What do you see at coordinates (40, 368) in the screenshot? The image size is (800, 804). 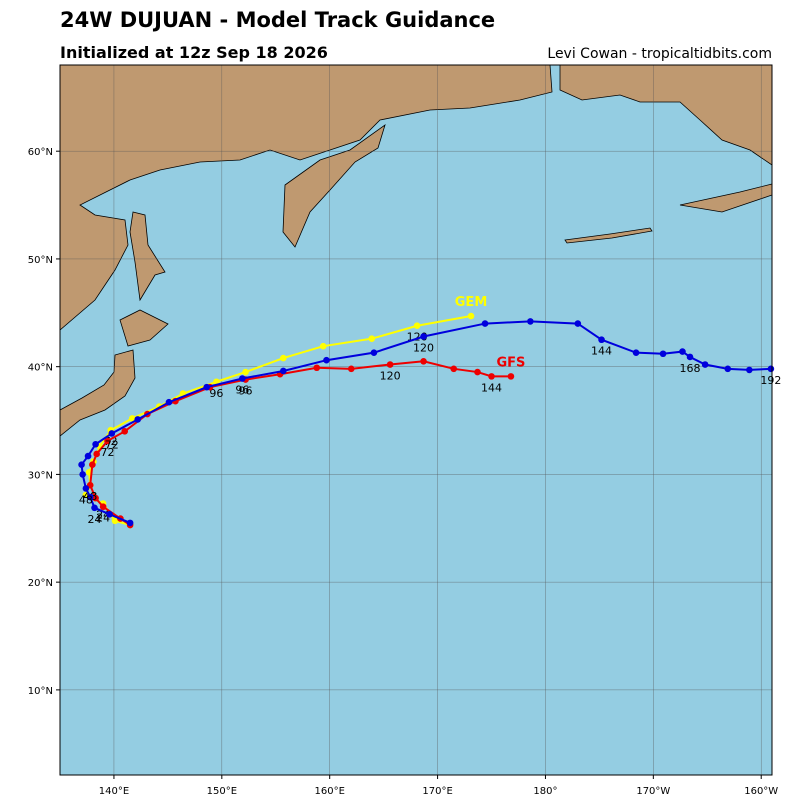 I see `lat-tick-label: 40°N` at bounding box center [40, 368].